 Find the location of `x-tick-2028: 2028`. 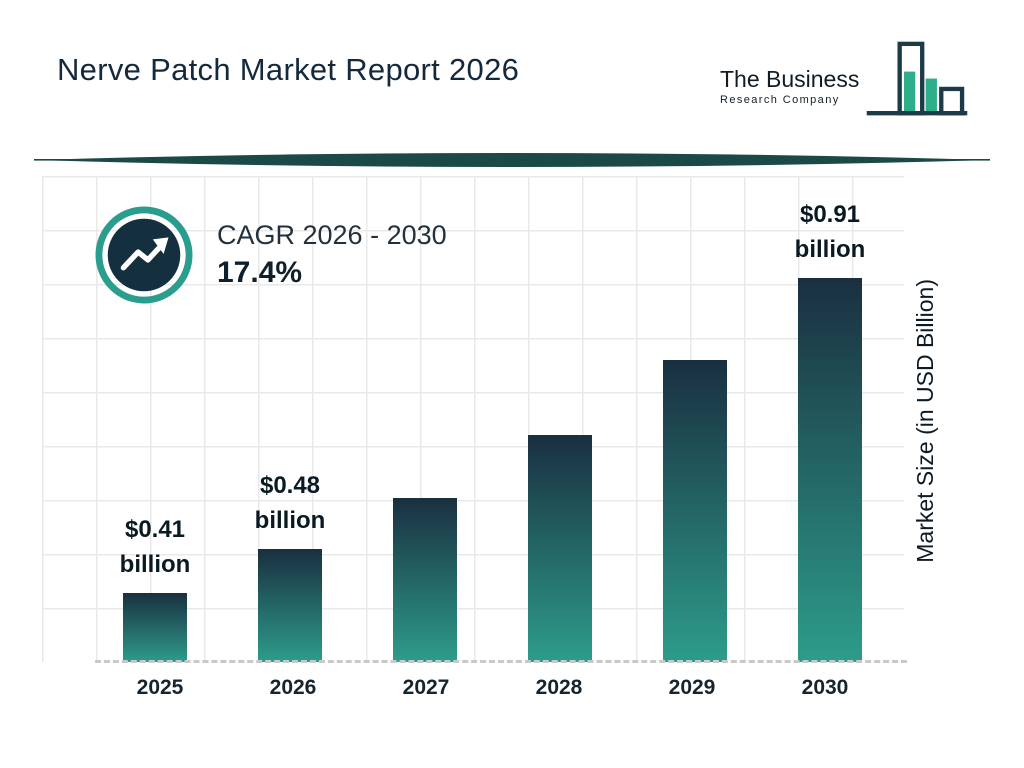

x-tick-2028: 2028 is located at coordinates (559, 687).